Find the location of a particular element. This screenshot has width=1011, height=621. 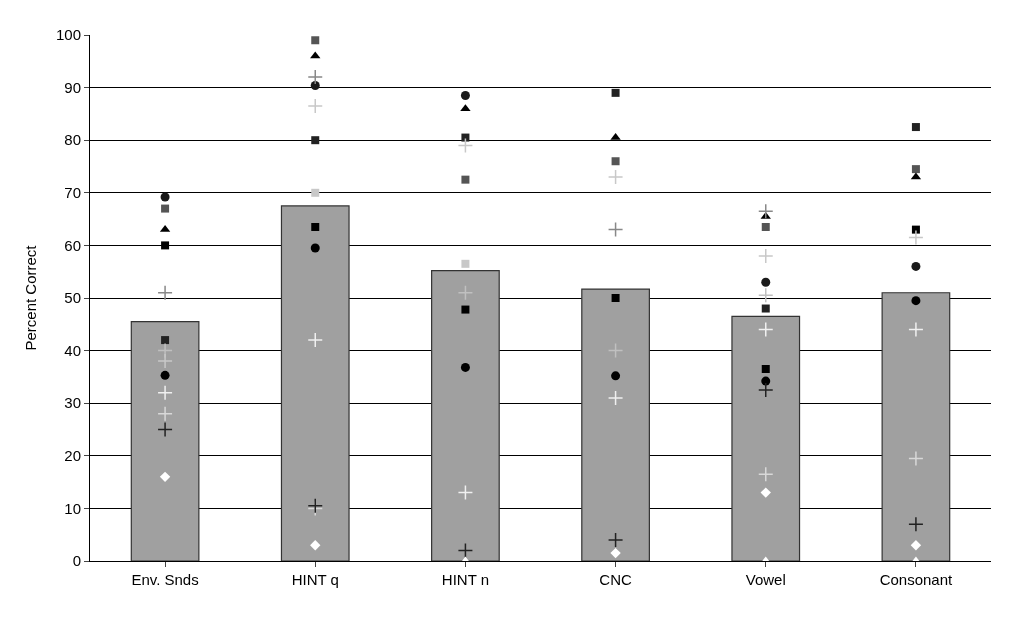

y-tick-label: 10 is located at coordinates (72, 508).